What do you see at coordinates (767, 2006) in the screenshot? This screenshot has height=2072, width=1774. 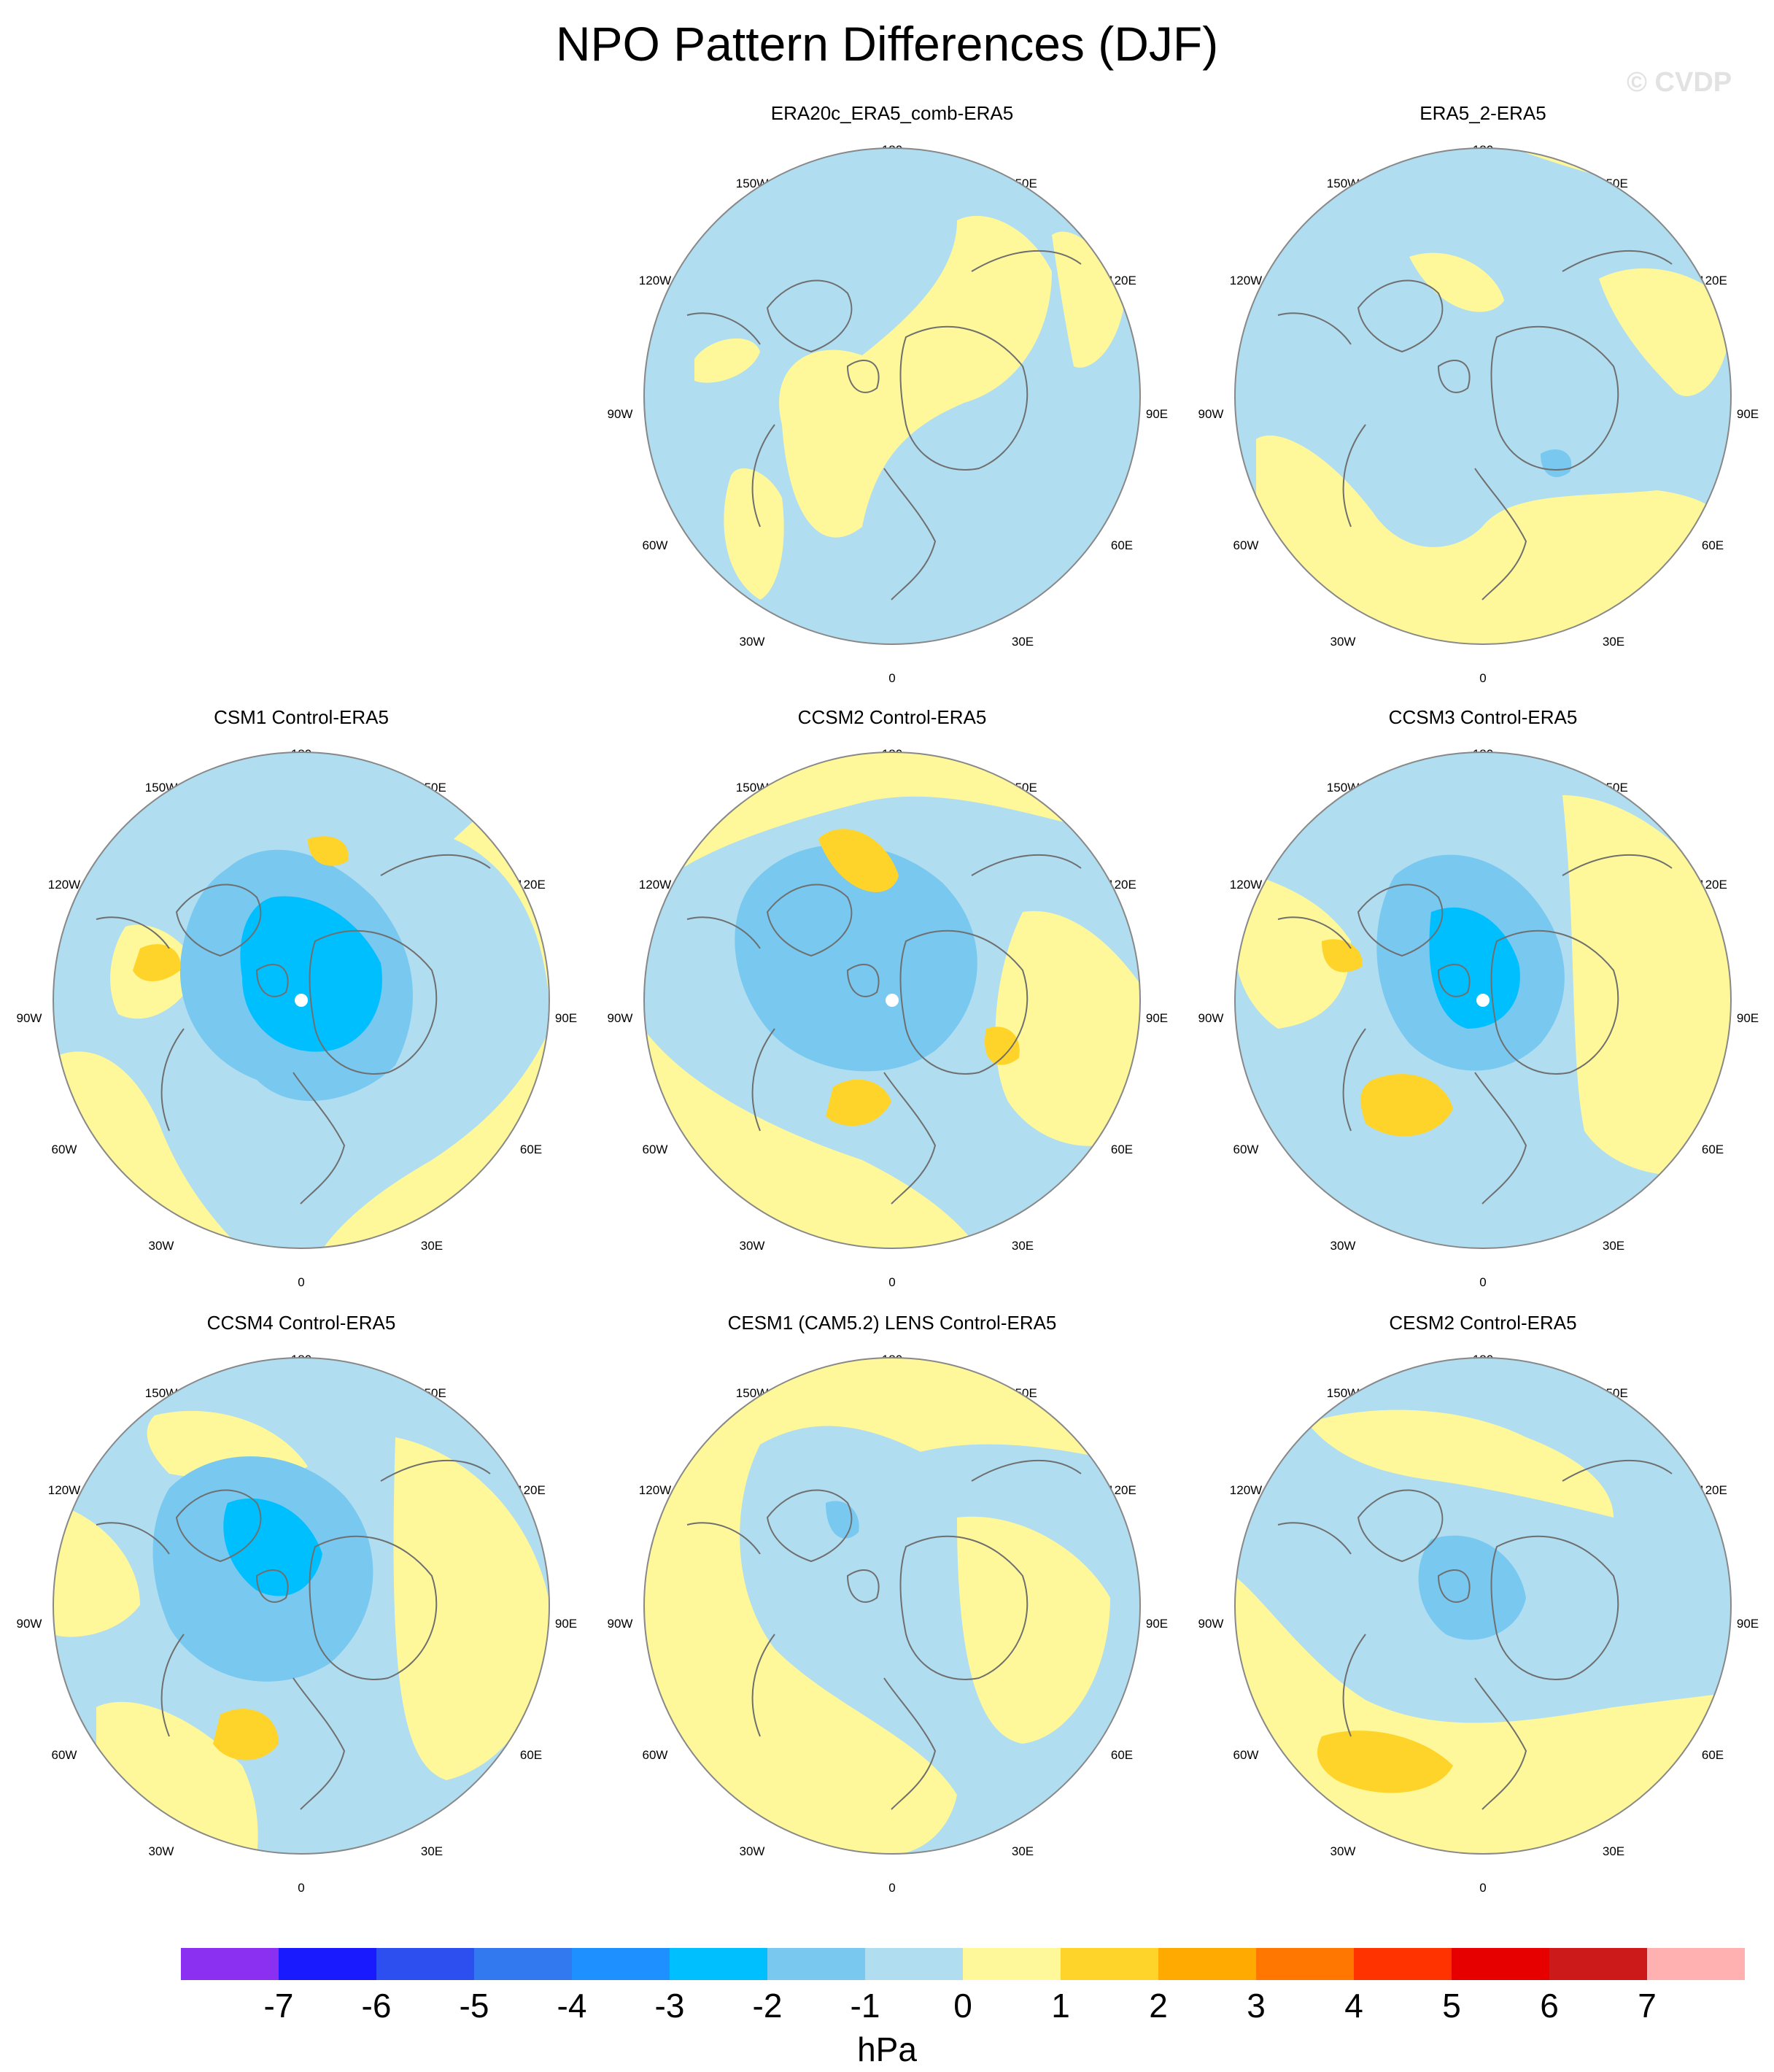 I see `colorbar-tick-label: -2` at bounding box center [767, 2006].